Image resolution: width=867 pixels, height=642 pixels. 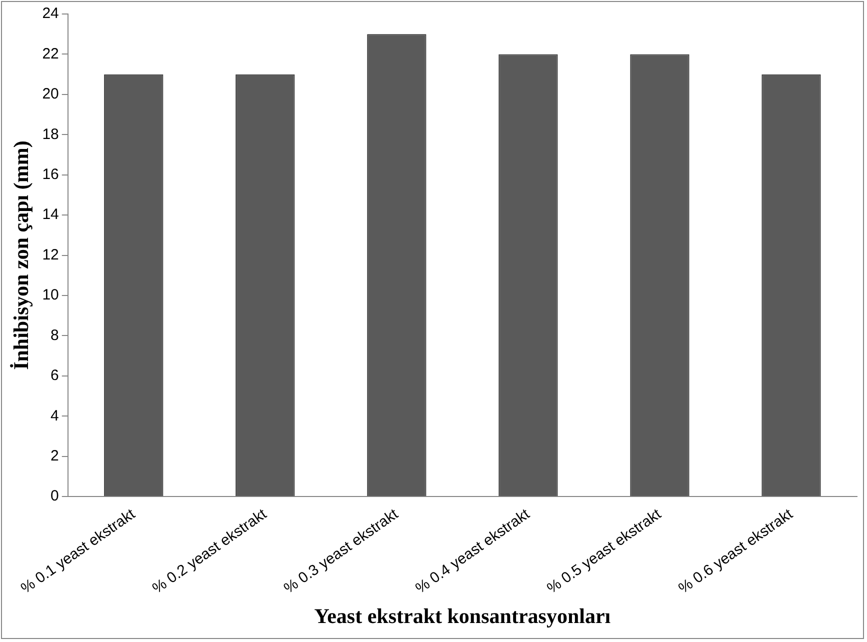 What do you see at coordinates (54, 456) in the screenshot?
I see `y-tick-label: 2` at bounding box center [54, 456].